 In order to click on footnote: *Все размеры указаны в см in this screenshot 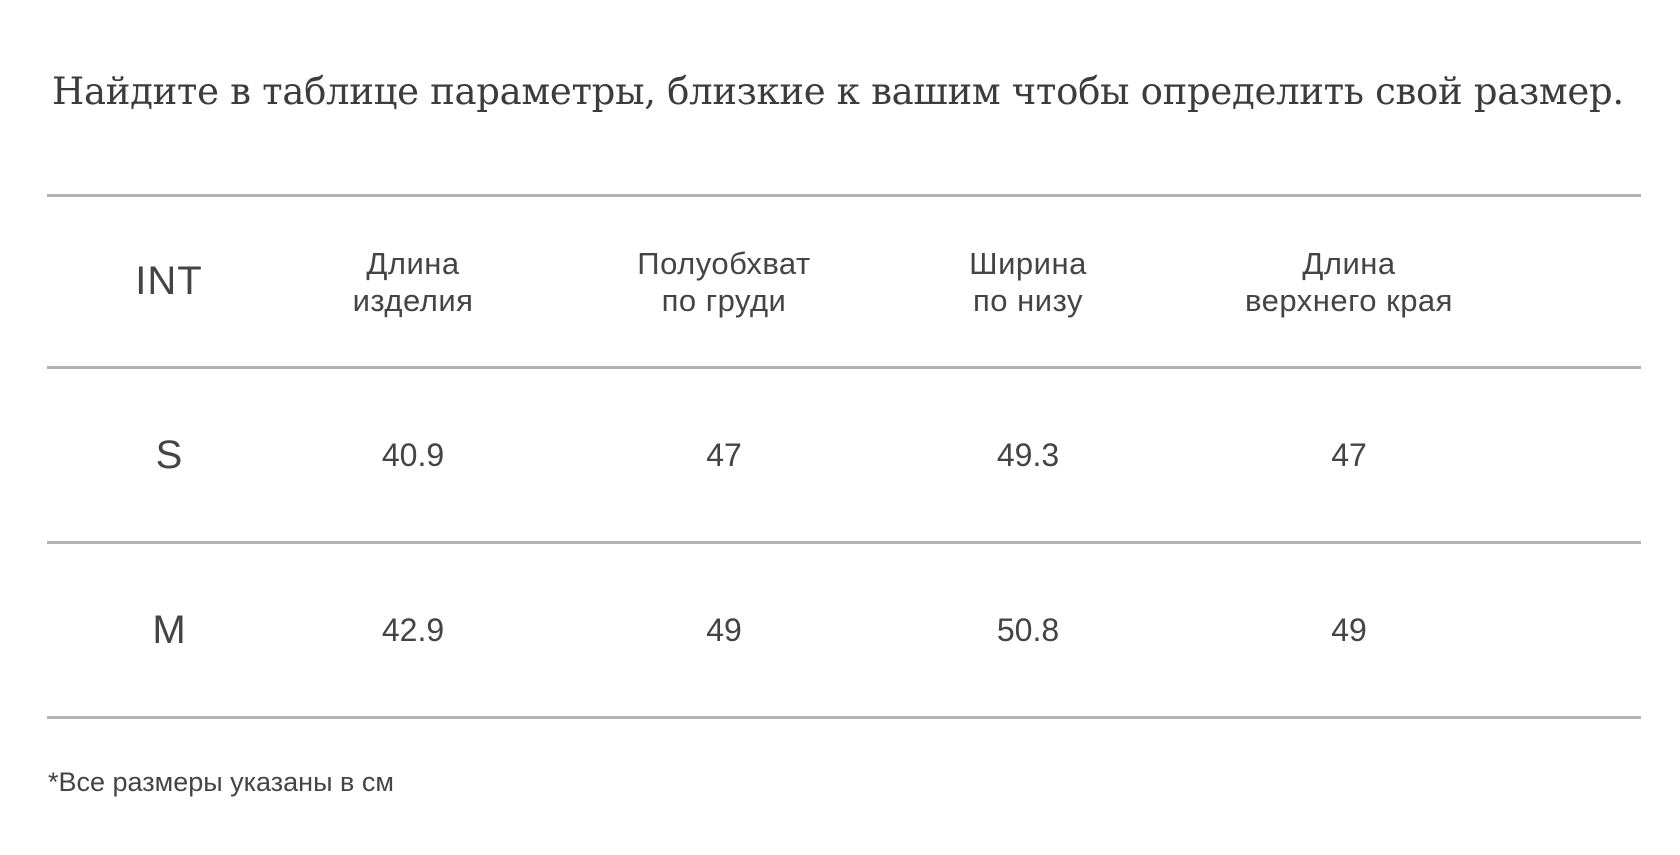, I will do `click(221, 782)`.